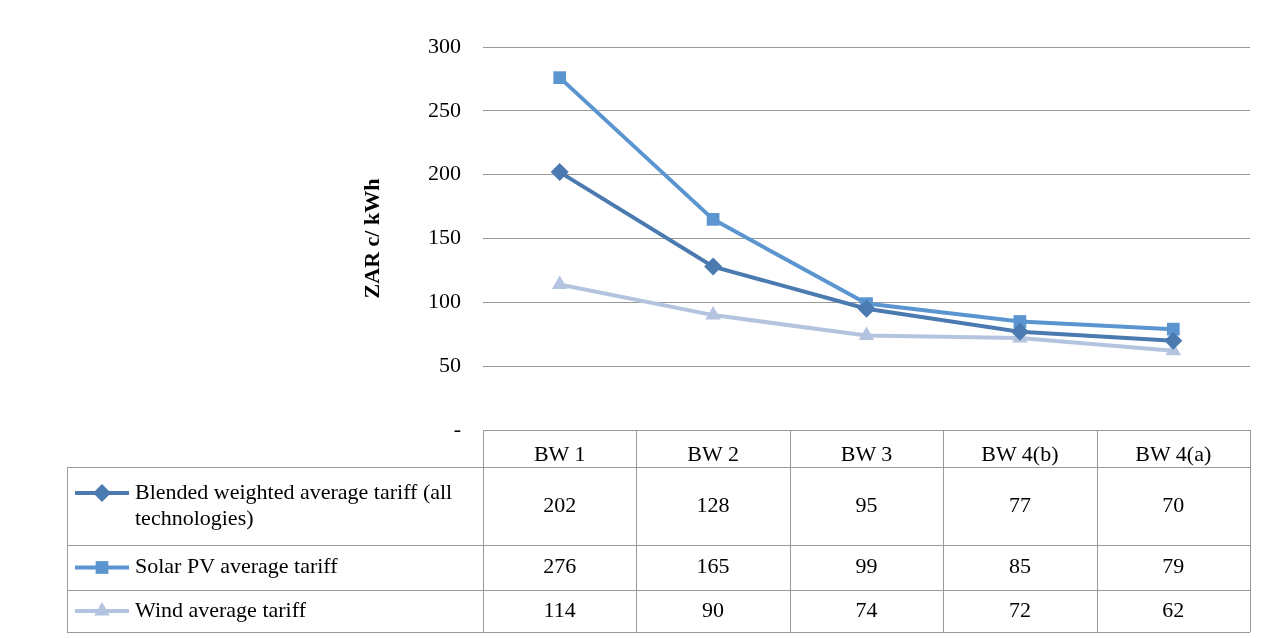  What do you see at coordinates (1019, 566) in the screenshot?
I see `data-label: 85` at bounding box center [1019, 566].